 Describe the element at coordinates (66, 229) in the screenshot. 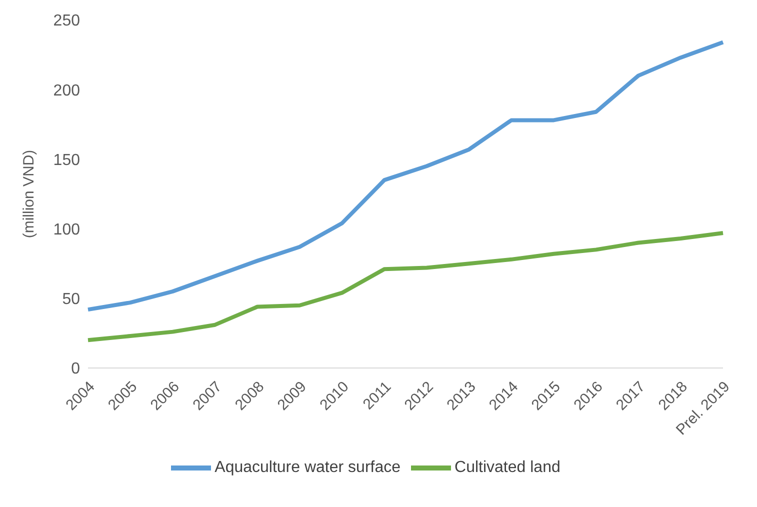

I see `y-tick-label: 100` at that location.